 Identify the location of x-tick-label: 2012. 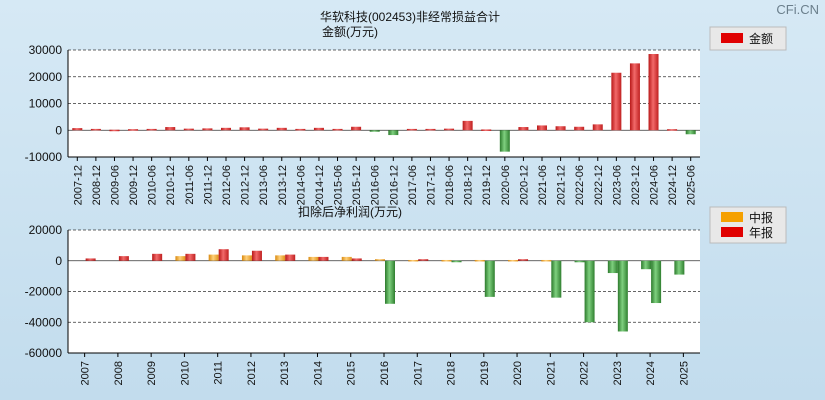
(252, 373).